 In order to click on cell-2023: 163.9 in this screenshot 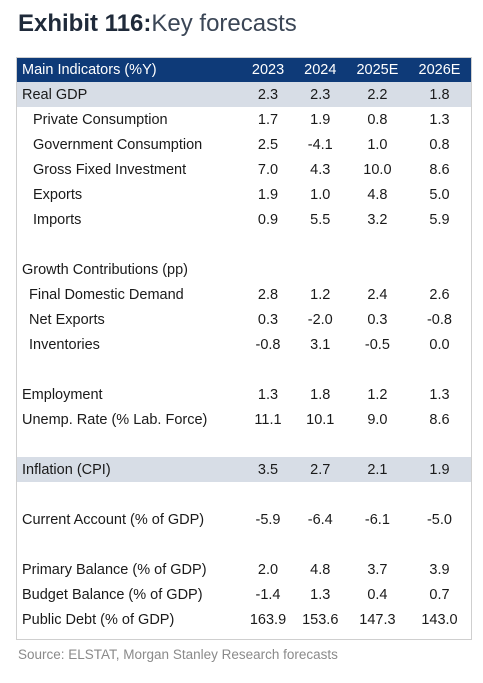, I will do `click(268, 619)`.